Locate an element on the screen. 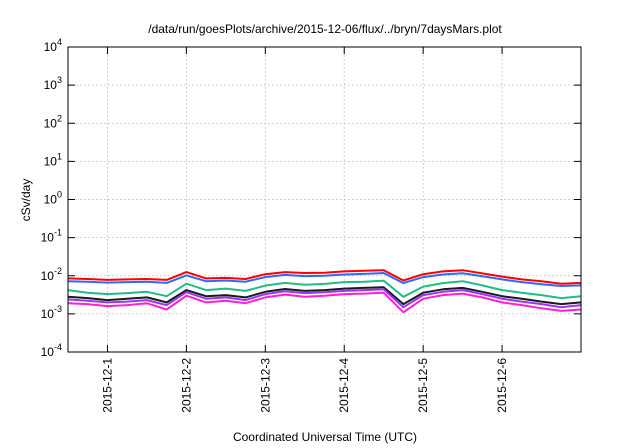 This screenshot has height=448, width=640. series-group is located at coordinates (324, 291).